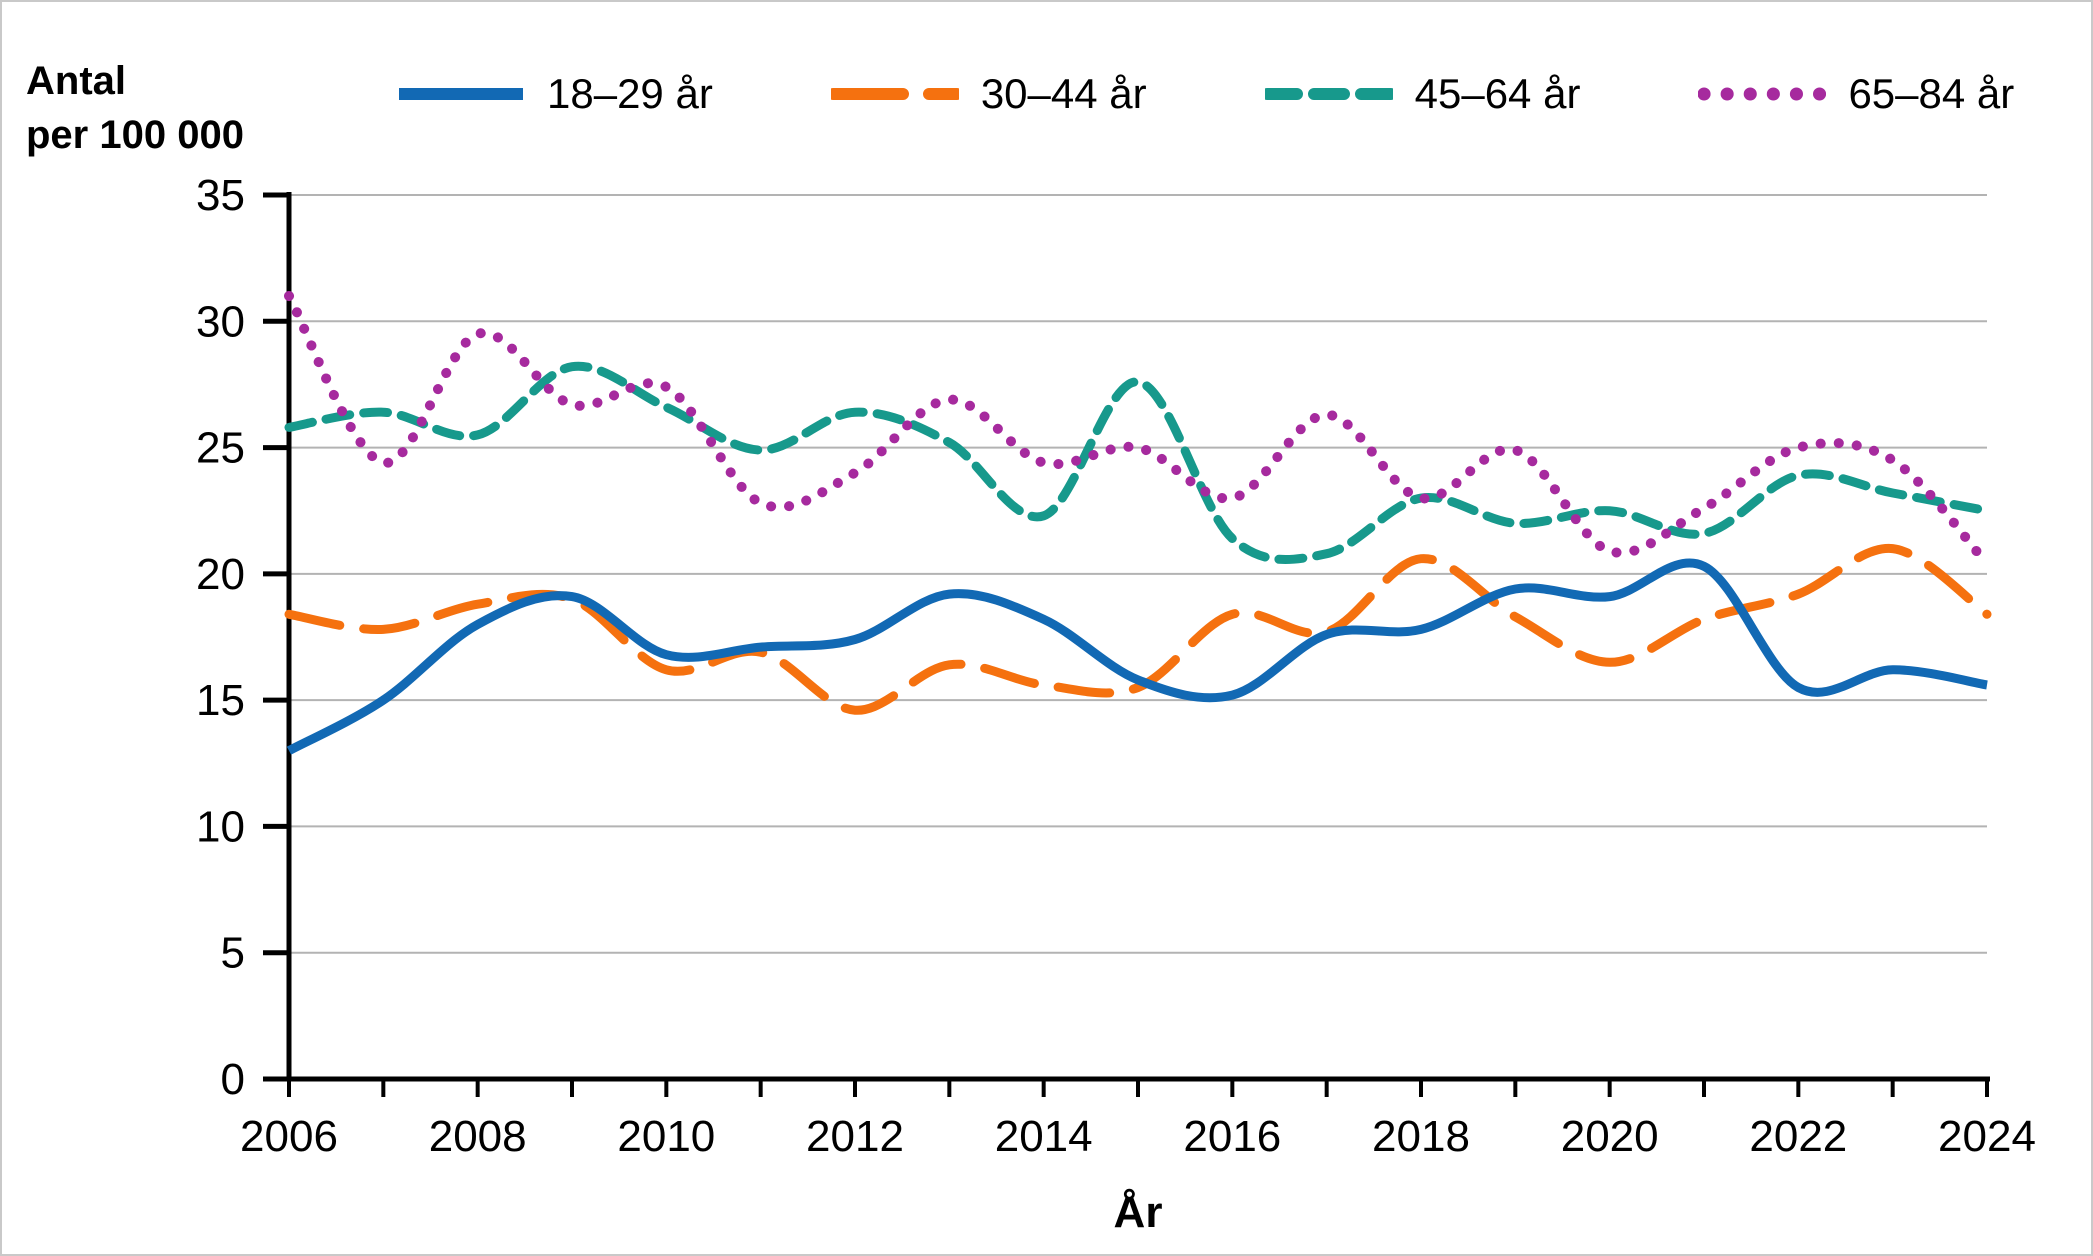 The height and width of the screenshot is (1256, 2093). I want to click on series-line-30-44-, so click(1138, 629).